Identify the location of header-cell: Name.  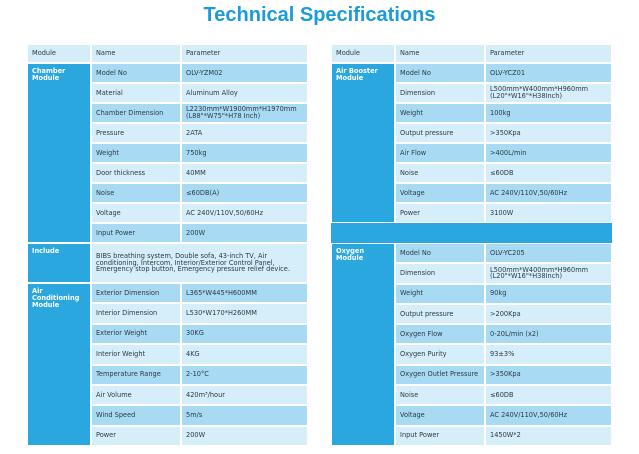
(136, 53).